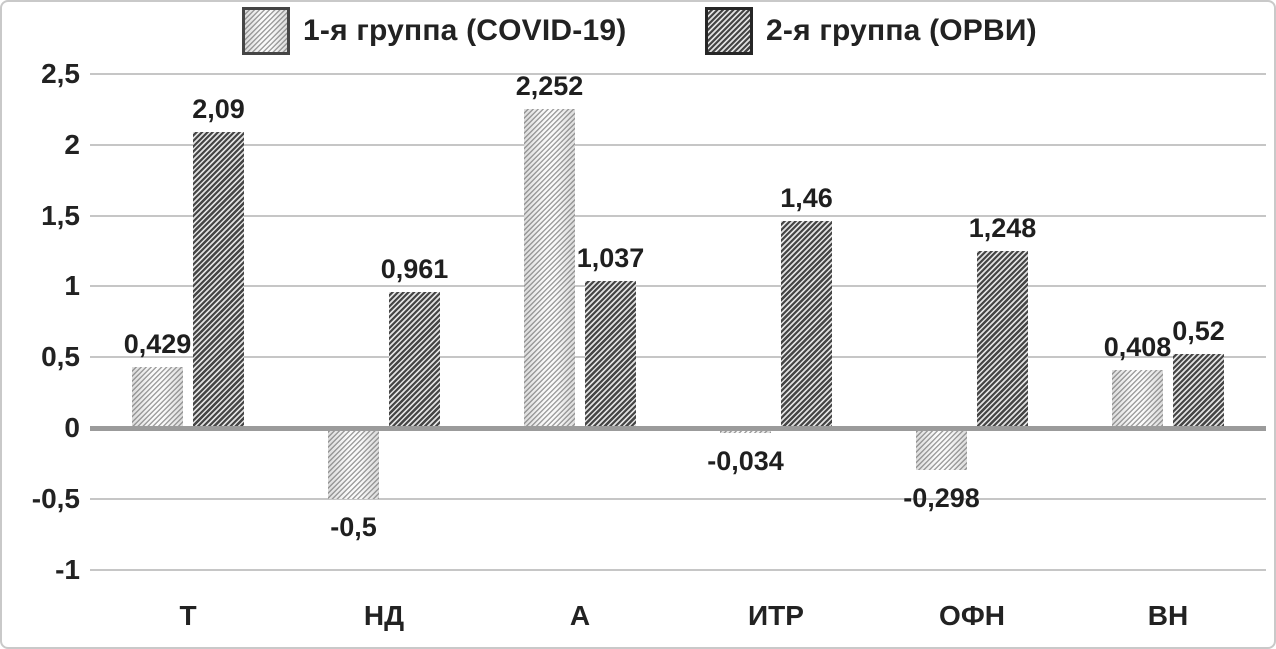  Describe the element at coordinates (157, 397) in the screenshot. I see `bar-series1-Т` at that location.